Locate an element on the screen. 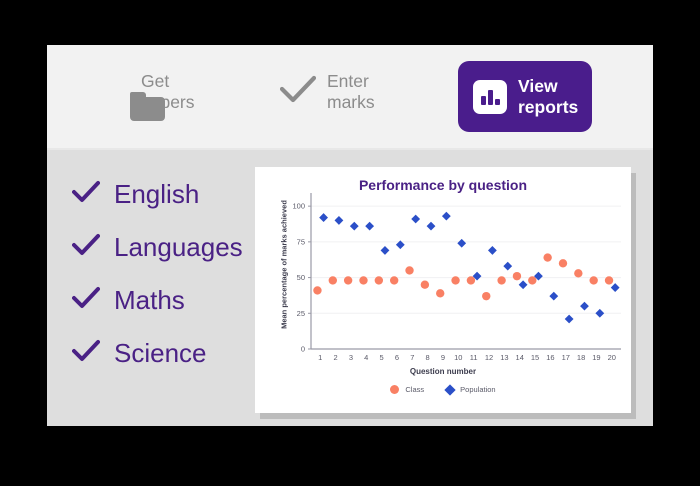  subject-list: English Languages Maths is located at coordinates (157, 274).